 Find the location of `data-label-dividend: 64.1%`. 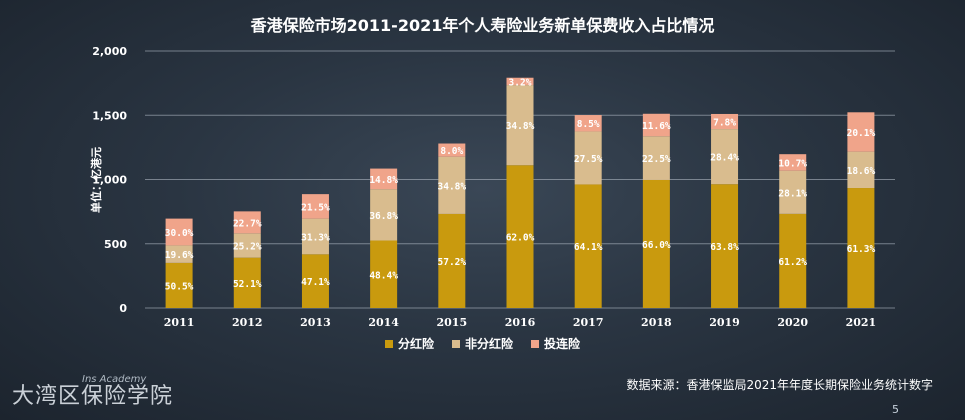

data-label-dividend: 64.1% is located at coordinates (588, 247).